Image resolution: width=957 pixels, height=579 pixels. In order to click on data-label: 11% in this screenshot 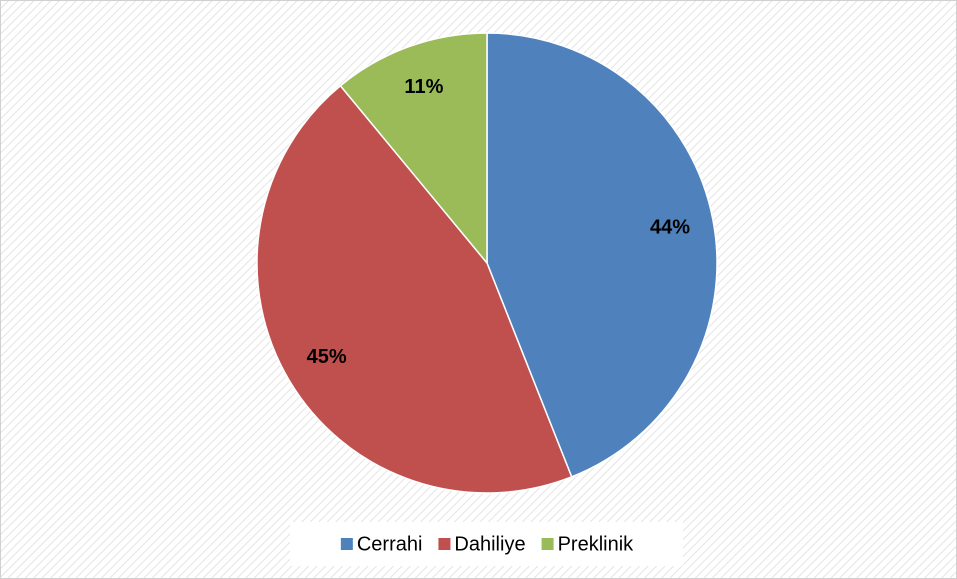, I will do `click(423, 87)`.